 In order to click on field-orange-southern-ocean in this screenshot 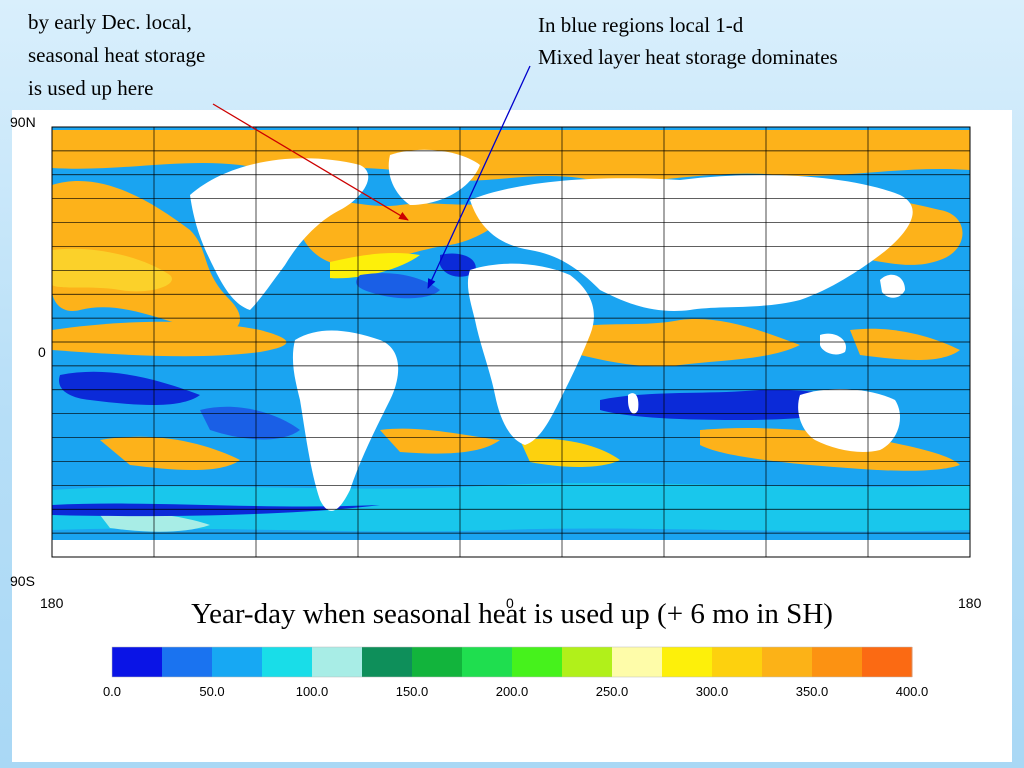, I will do `click(830, 449)`.